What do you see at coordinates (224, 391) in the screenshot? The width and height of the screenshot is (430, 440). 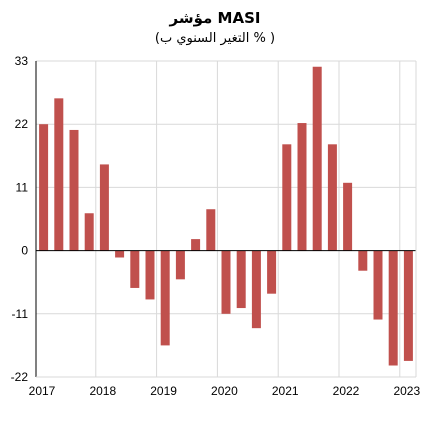 I see `x-tick-label: 2020` at bounding box center [224, 391].